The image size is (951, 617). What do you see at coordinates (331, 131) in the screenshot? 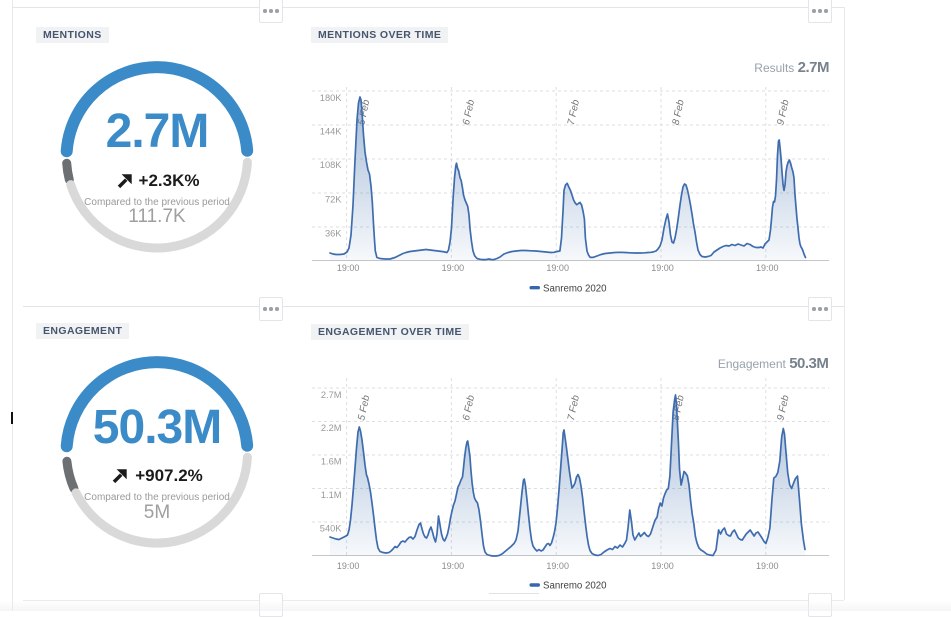
I see `svg-text: 144K` at bounding box center [331, 131].